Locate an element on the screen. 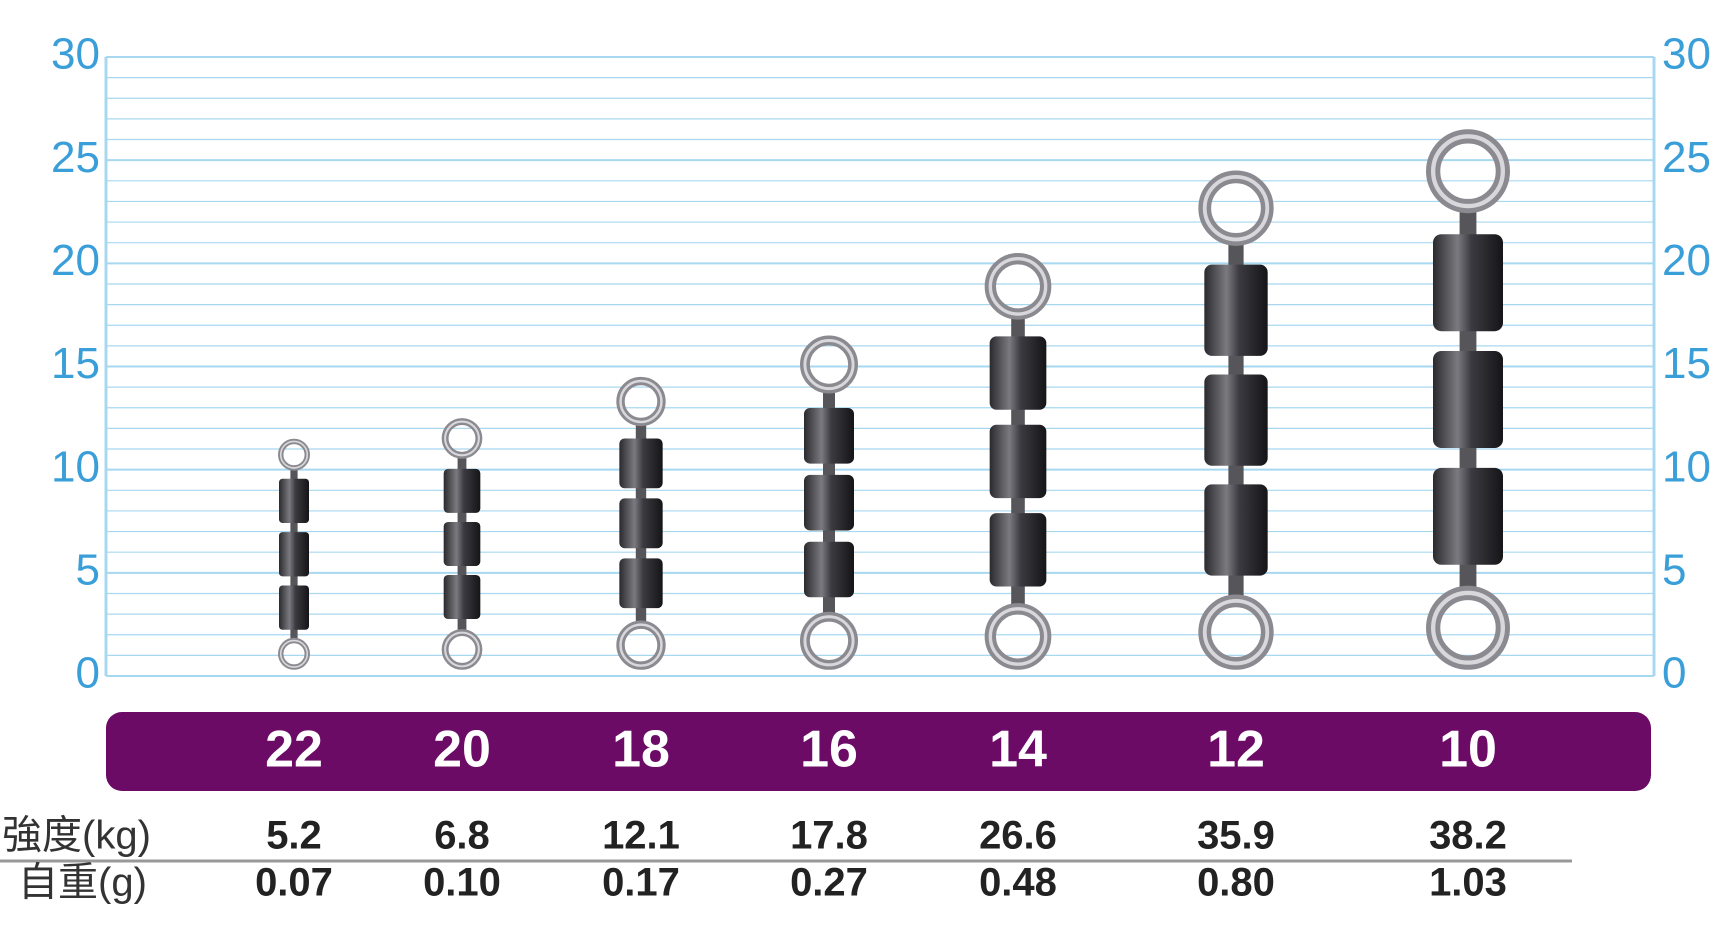 The image size is (1718, 934). row-value: 0.48 is located at coordinates (1018, 883).